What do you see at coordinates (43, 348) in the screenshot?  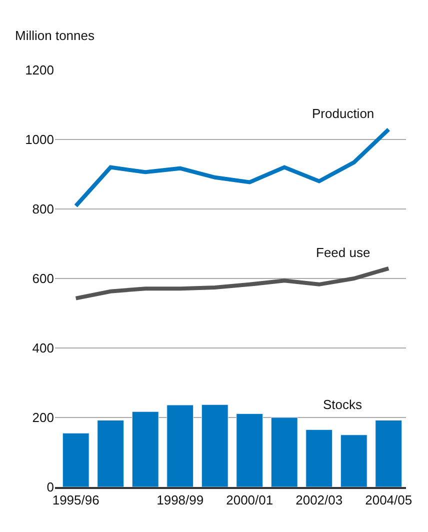 I see `y-tick-label: 400` at bounding box center [43, 348].